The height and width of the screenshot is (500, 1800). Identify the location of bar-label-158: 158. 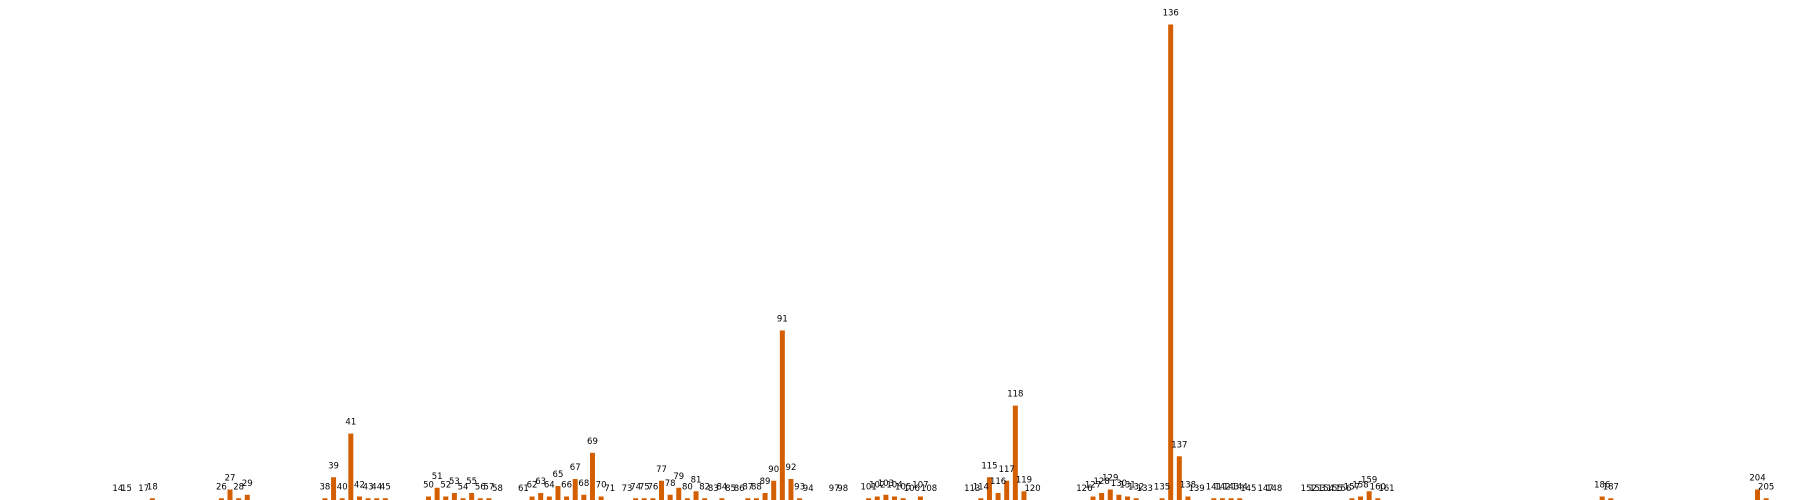
(1360, 486).